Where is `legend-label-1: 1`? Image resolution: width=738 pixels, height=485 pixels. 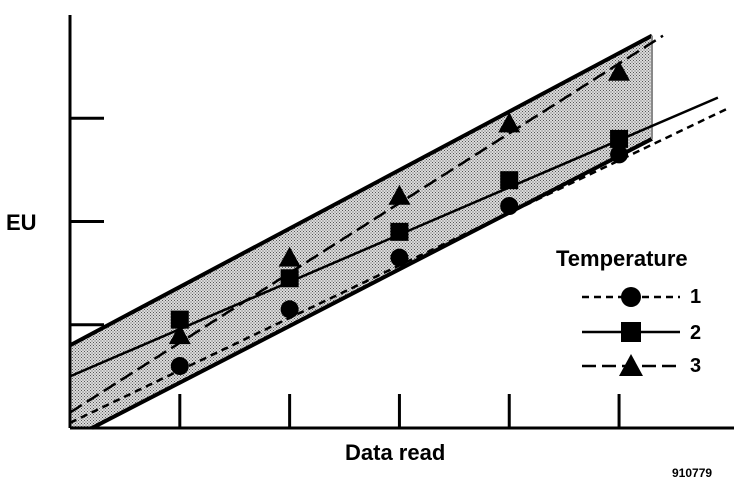
legend-label-1: 1 is located at coordinates (696, 297).